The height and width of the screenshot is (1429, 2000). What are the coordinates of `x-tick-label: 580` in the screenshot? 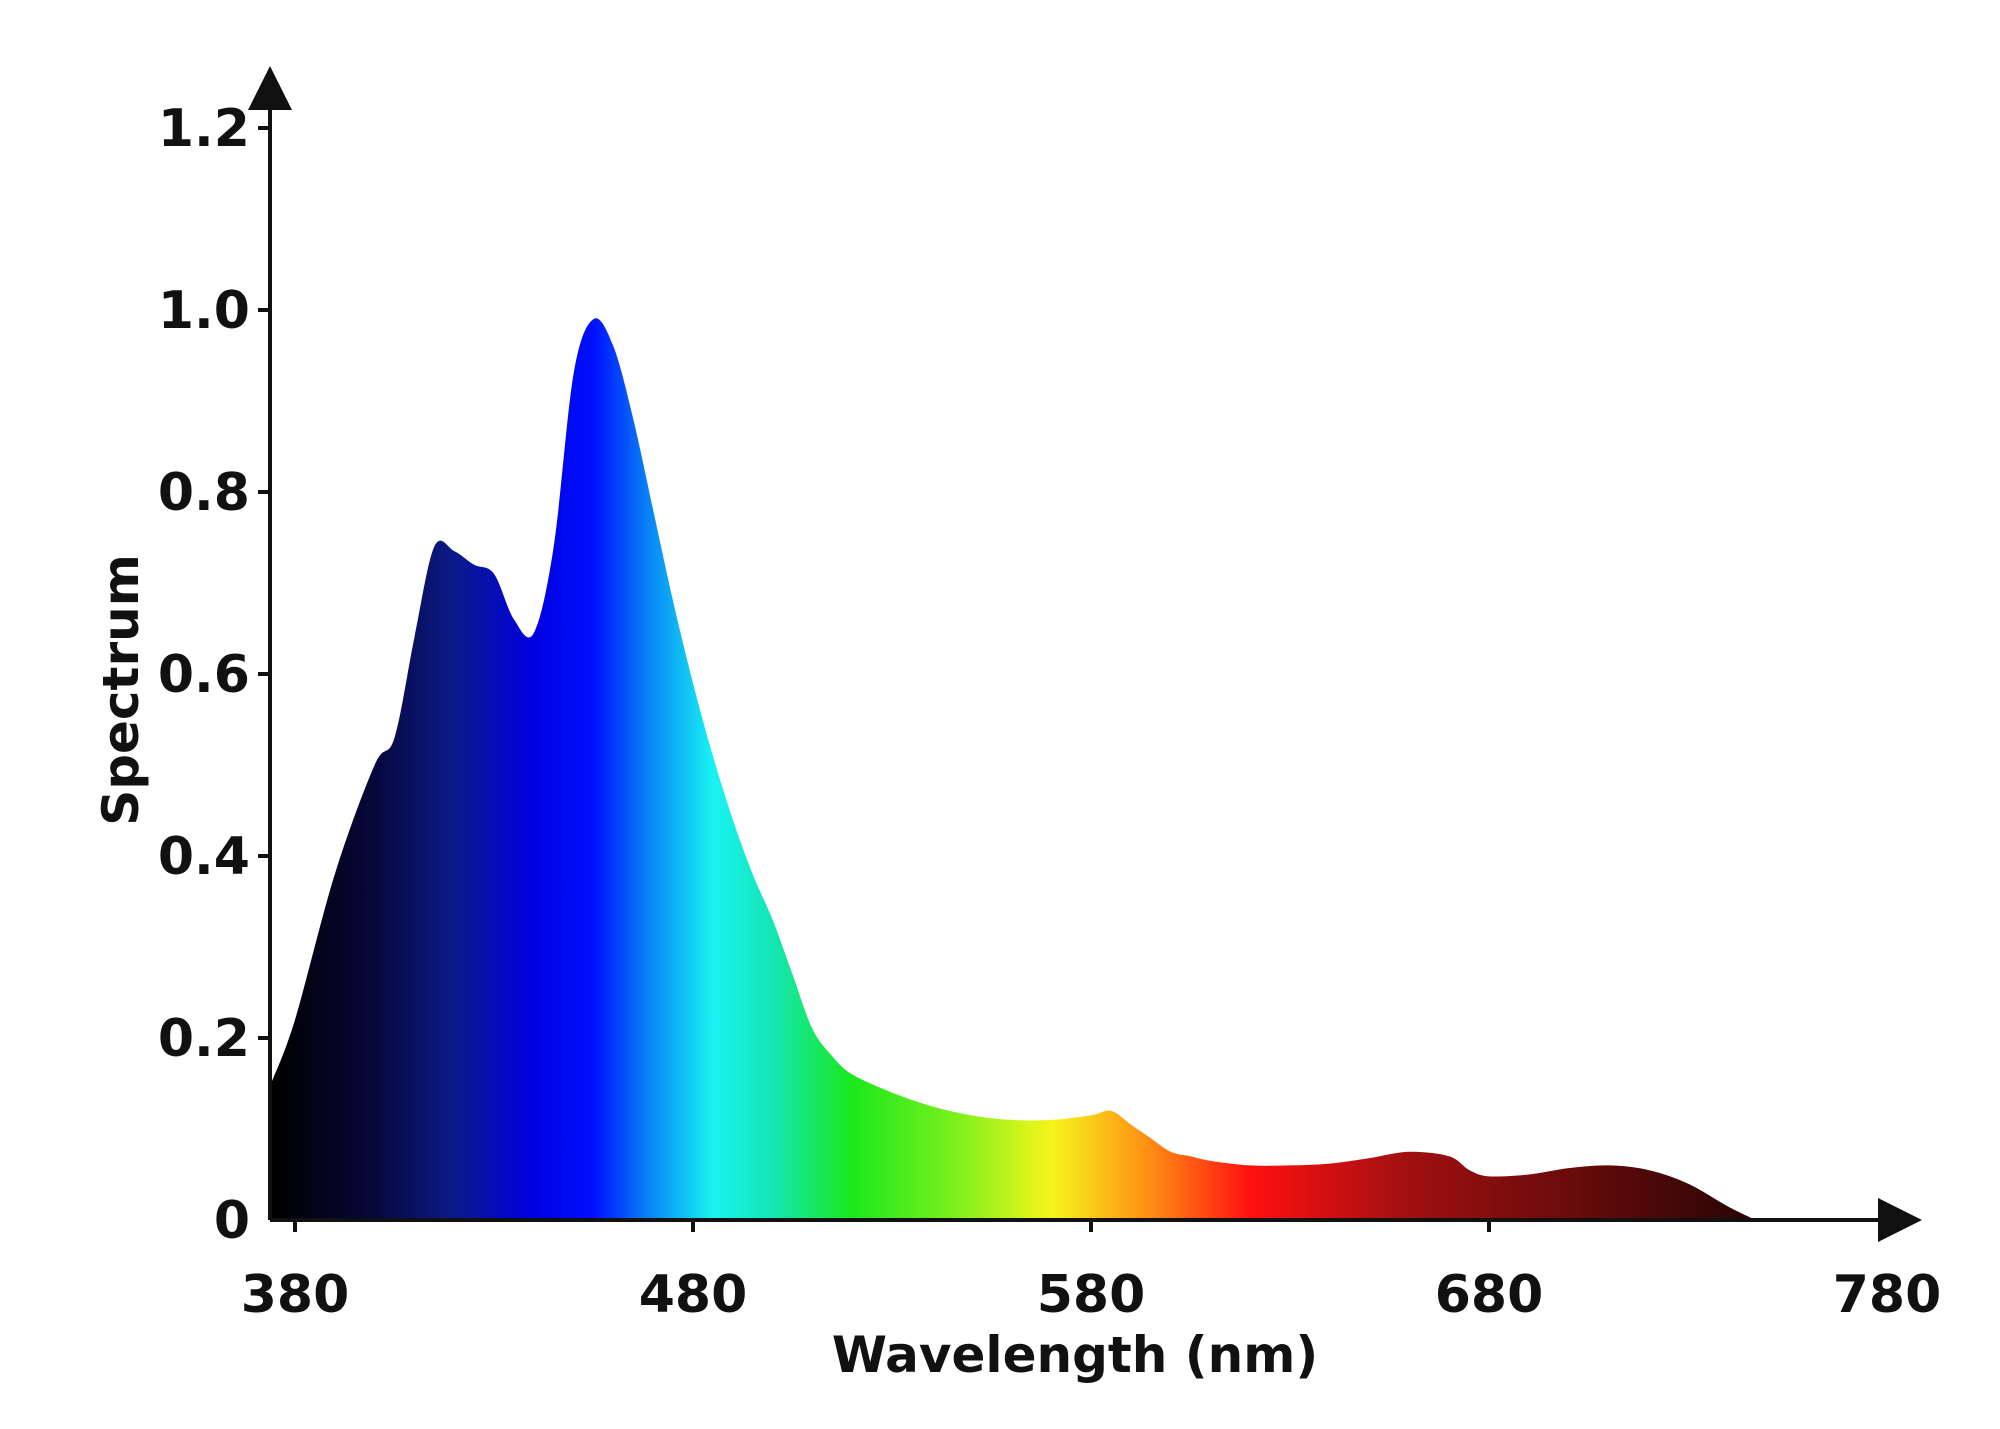 It's located at (1091, 1295).